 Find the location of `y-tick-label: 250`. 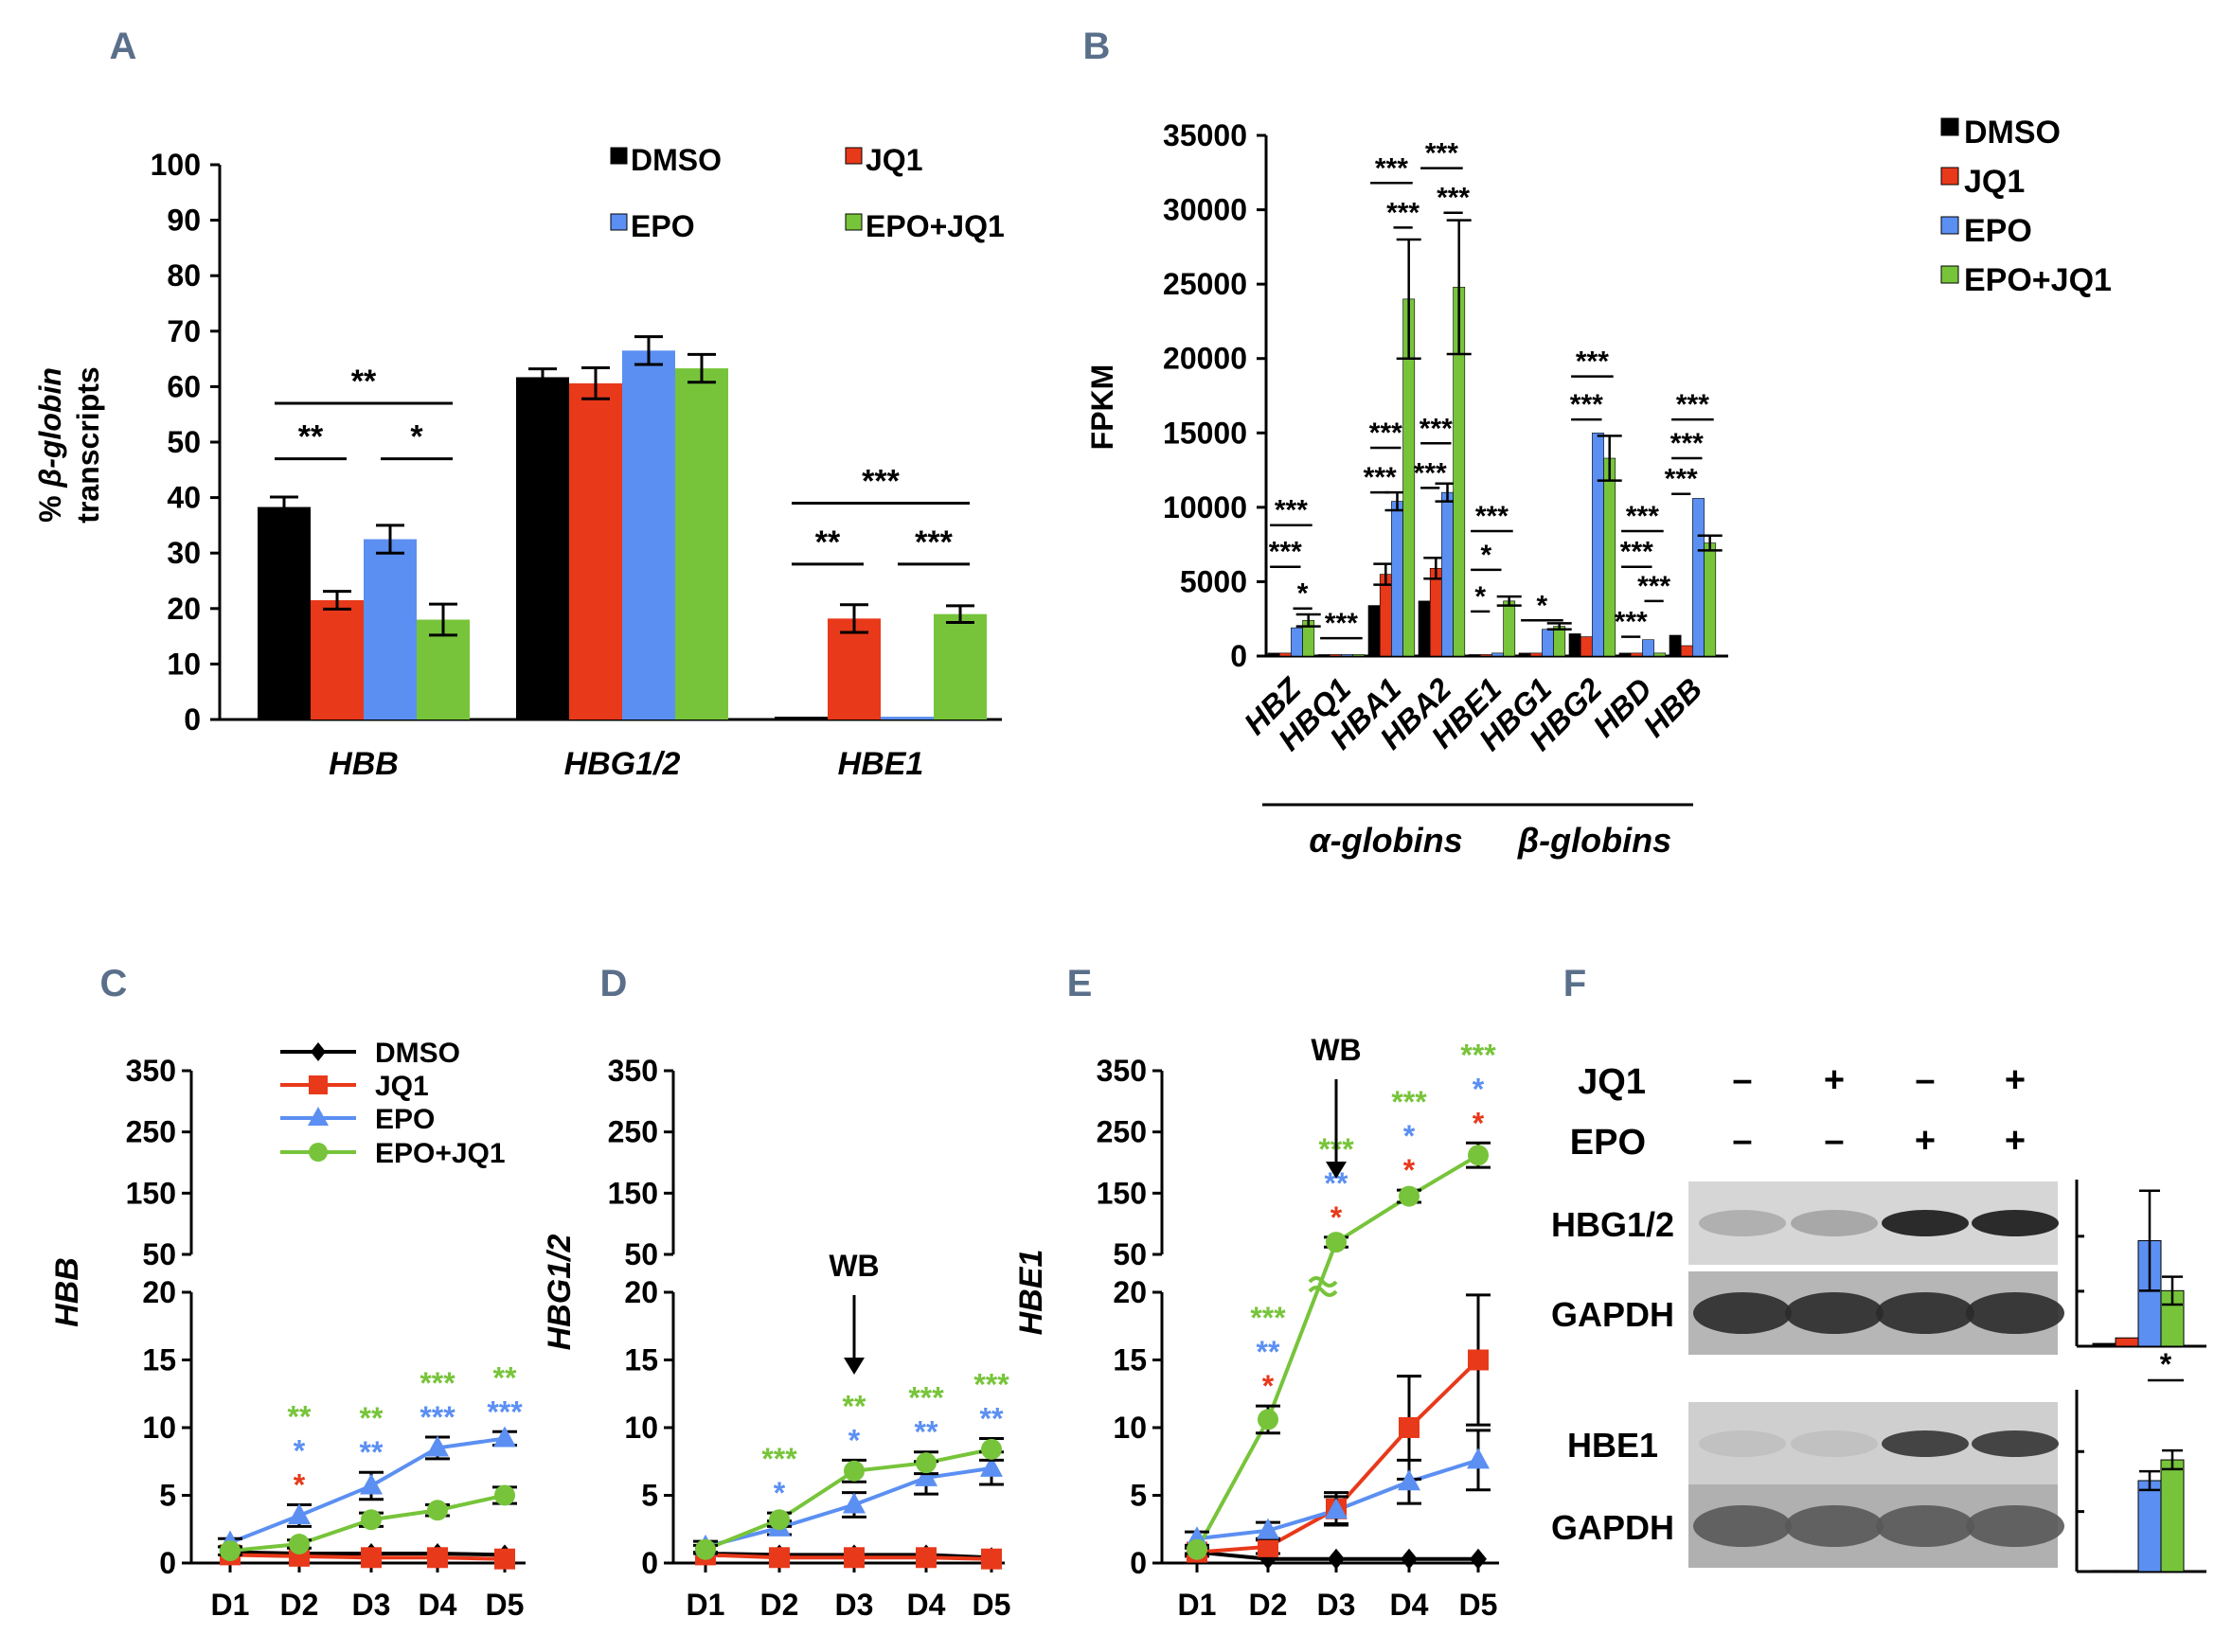

y-tick-label: 250 is located at coordinates (1122, 1132).